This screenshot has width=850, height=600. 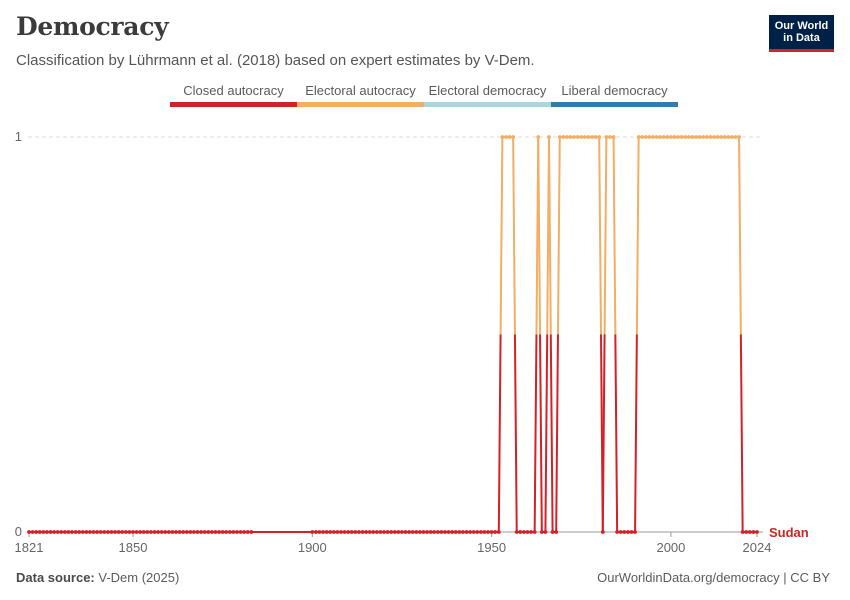 What do you see at coordinates (545, 532) in the screenshot?
I see `data-point-1965` at bounding box center [545, 532].